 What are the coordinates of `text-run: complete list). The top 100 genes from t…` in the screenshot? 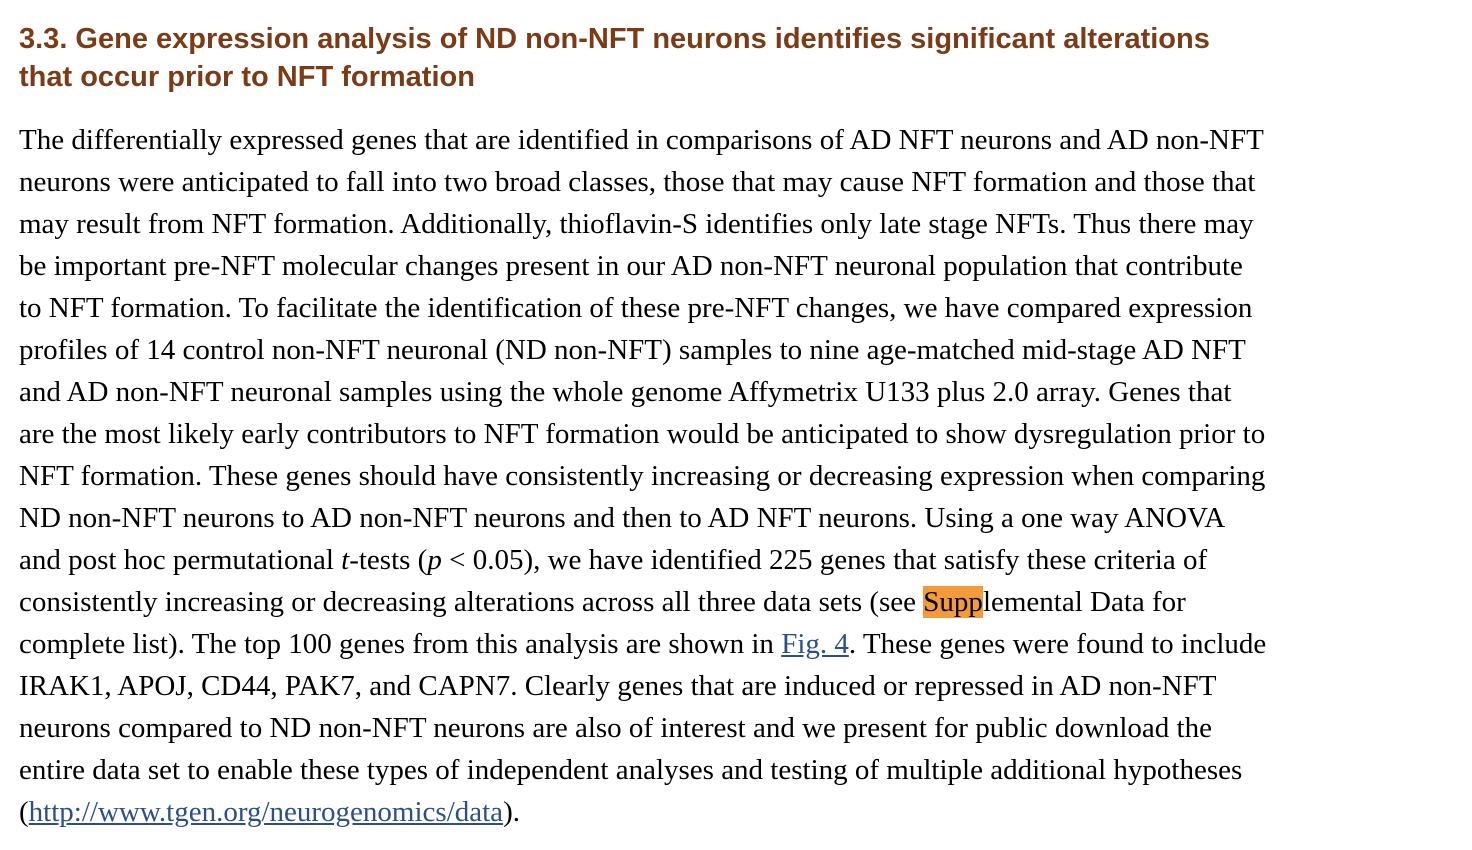 It's located at (400, 644).